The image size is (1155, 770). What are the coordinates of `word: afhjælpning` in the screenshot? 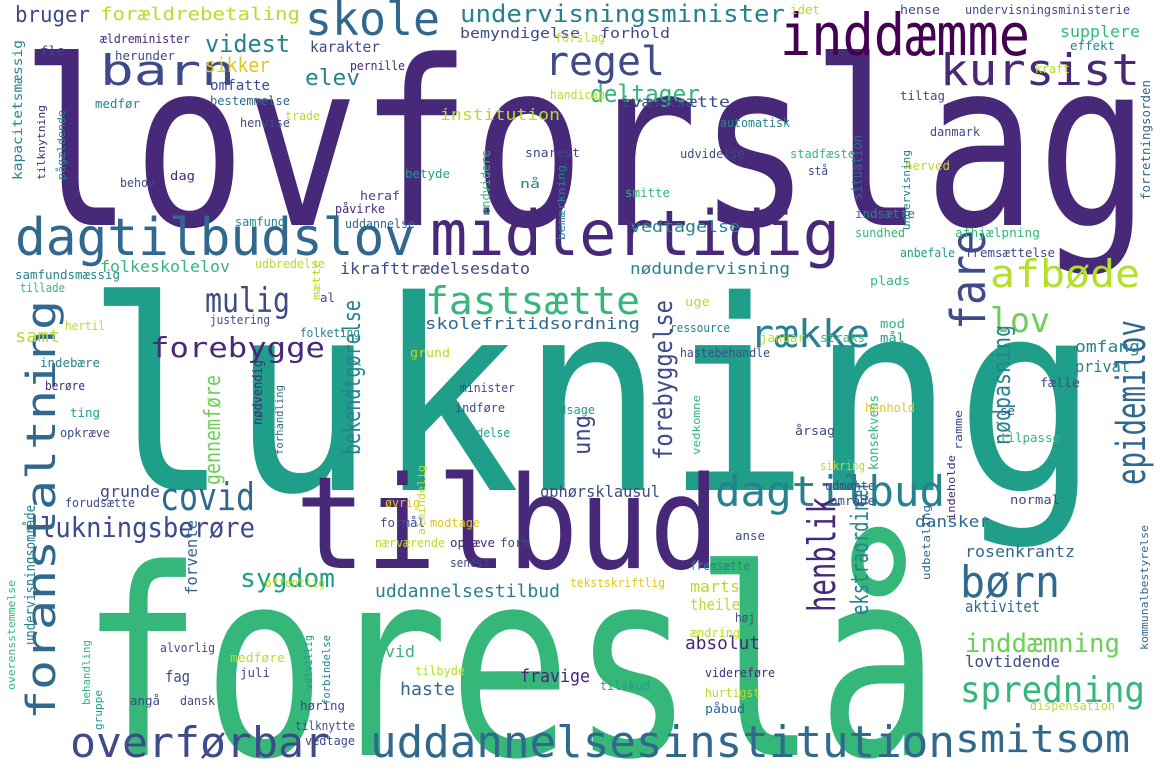 It's located at (997, 233).